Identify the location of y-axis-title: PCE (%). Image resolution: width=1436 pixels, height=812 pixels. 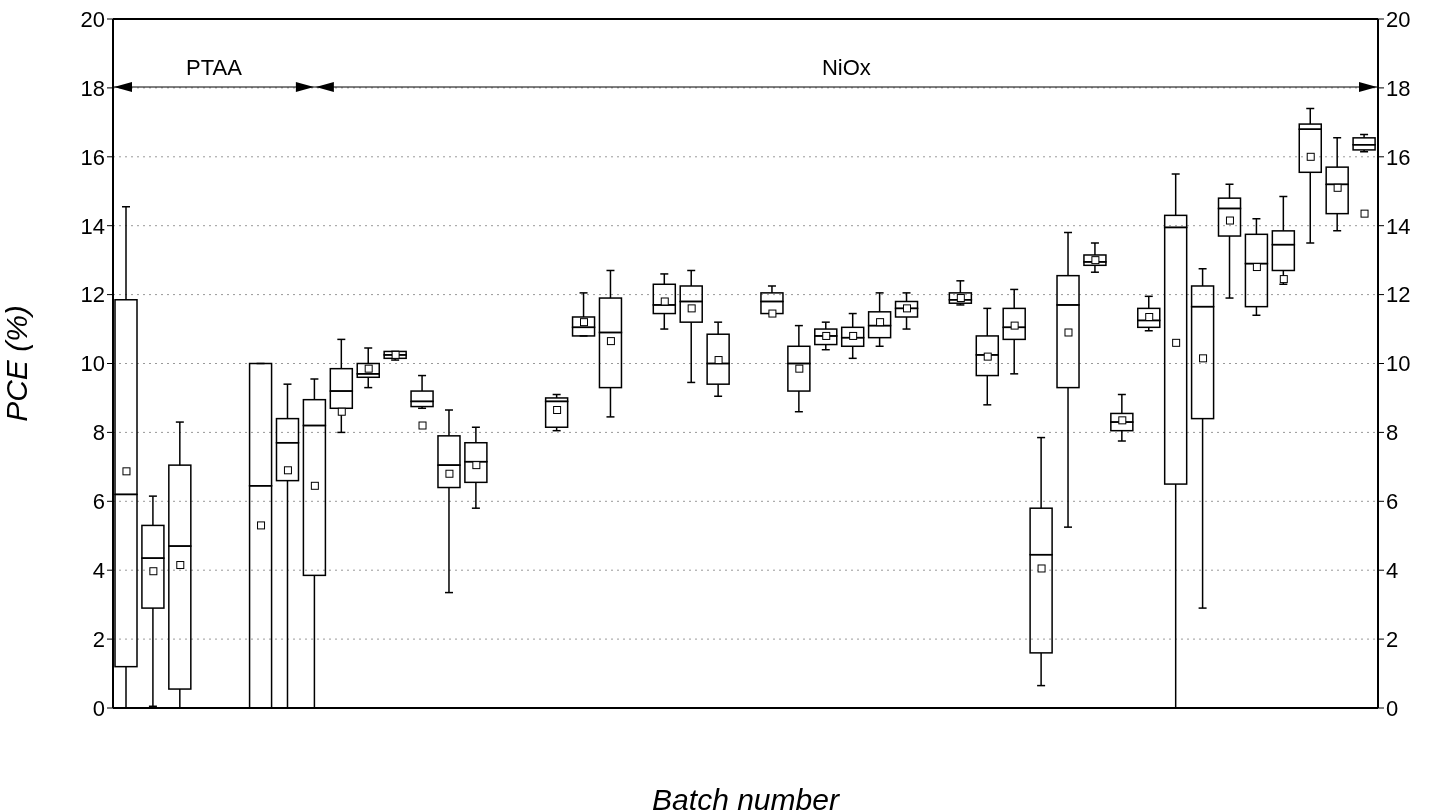
(16, 363).